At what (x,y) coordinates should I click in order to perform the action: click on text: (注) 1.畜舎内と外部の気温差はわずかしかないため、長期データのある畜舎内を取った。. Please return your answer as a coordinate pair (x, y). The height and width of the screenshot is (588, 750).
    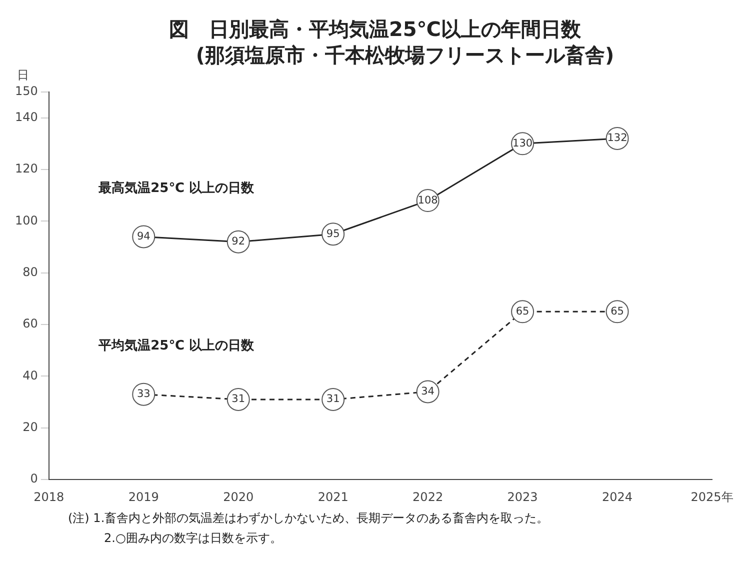
    Looking at the image, I should click on (309, 518).